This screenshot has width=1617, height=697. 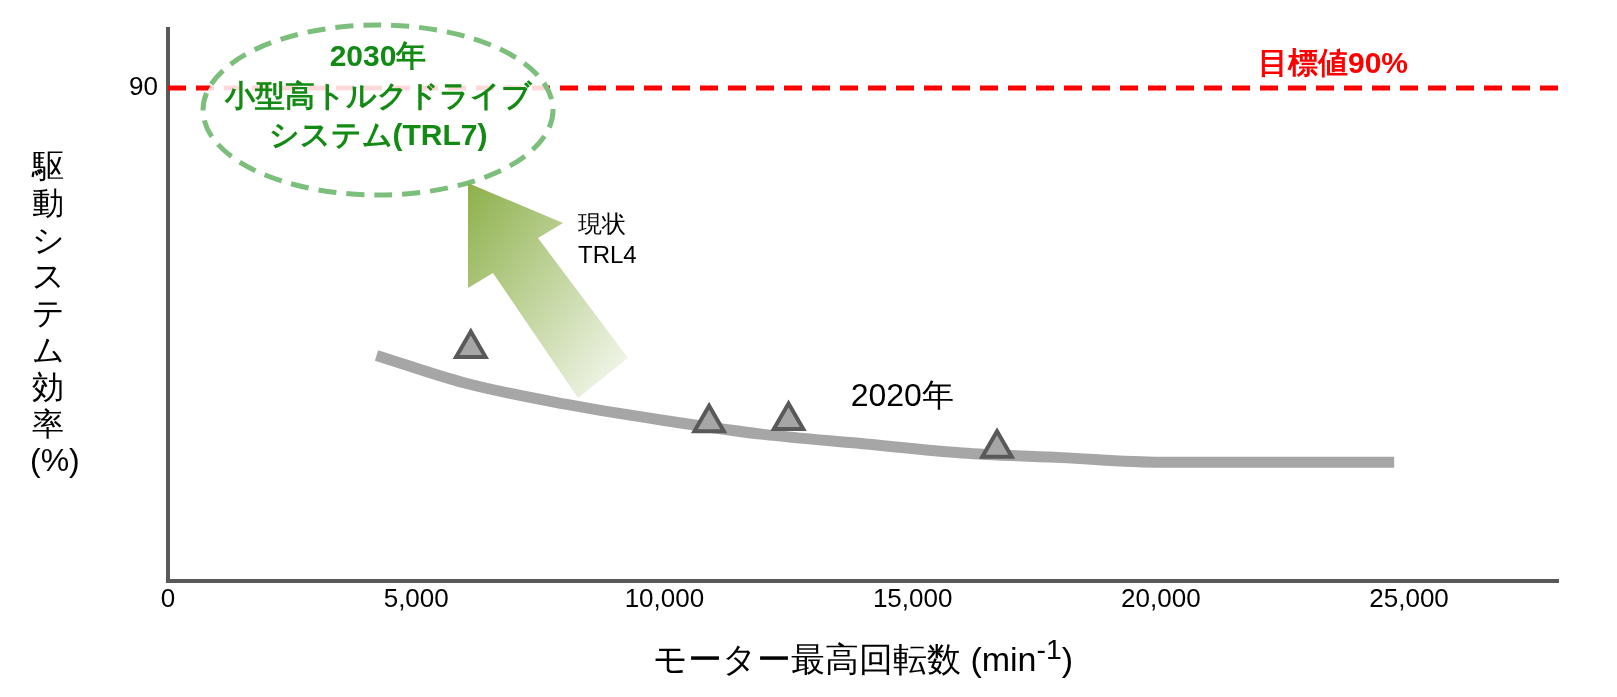 I want to click on x-tick-label: 25,000, so click(x=1409, y=597).